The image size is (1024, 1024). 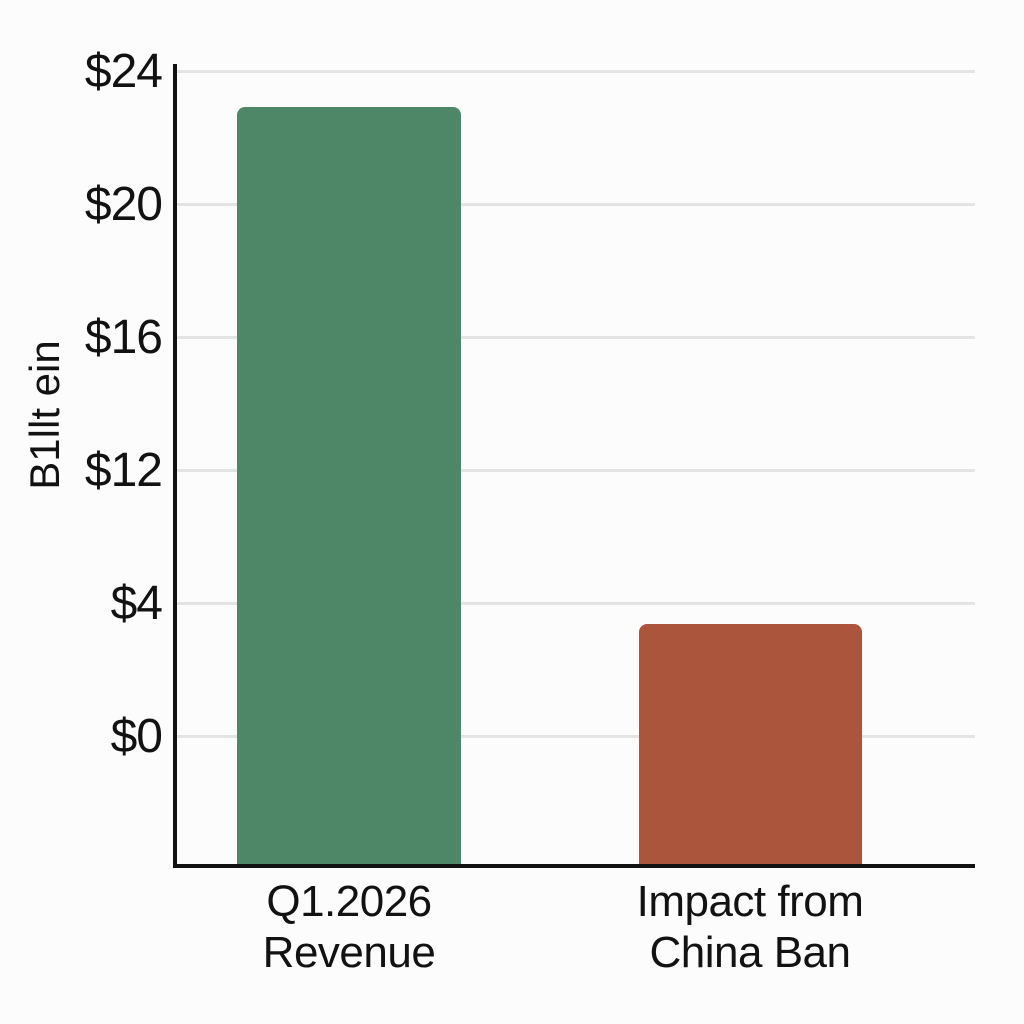 I want to click on y-tick-label: $12, so click(x=123, y=470).